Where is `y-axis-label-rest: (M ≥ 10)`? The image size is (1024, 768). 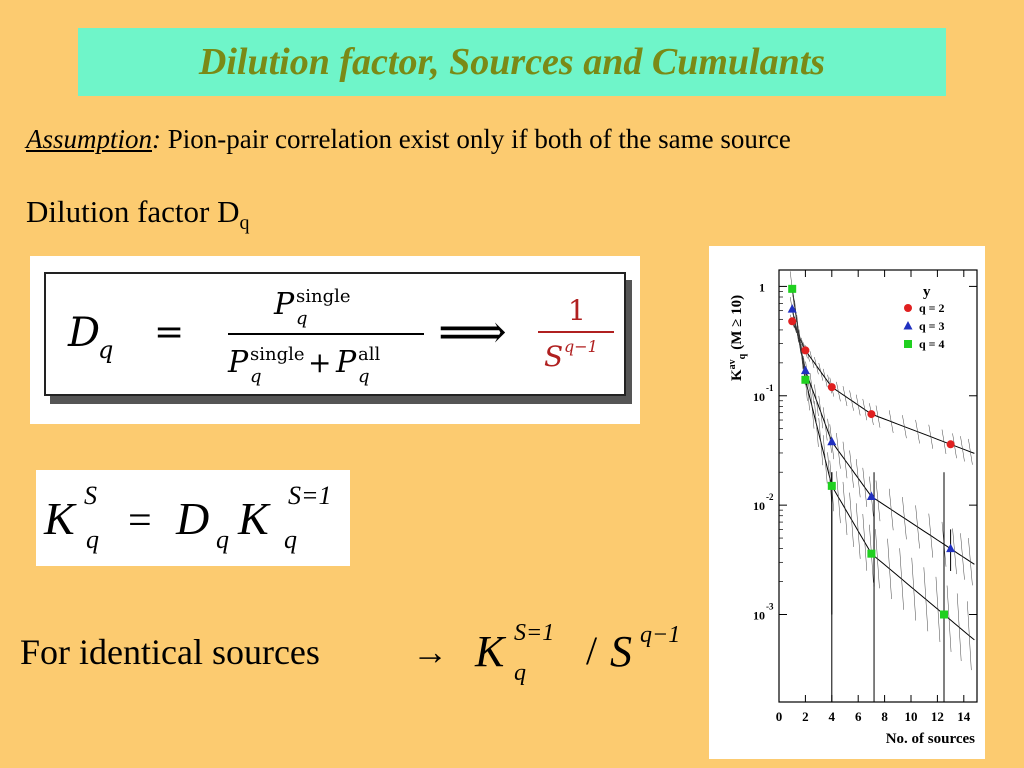
y-axis-label-rest: (M ≥ 10) is located at coordinates (737, 322).